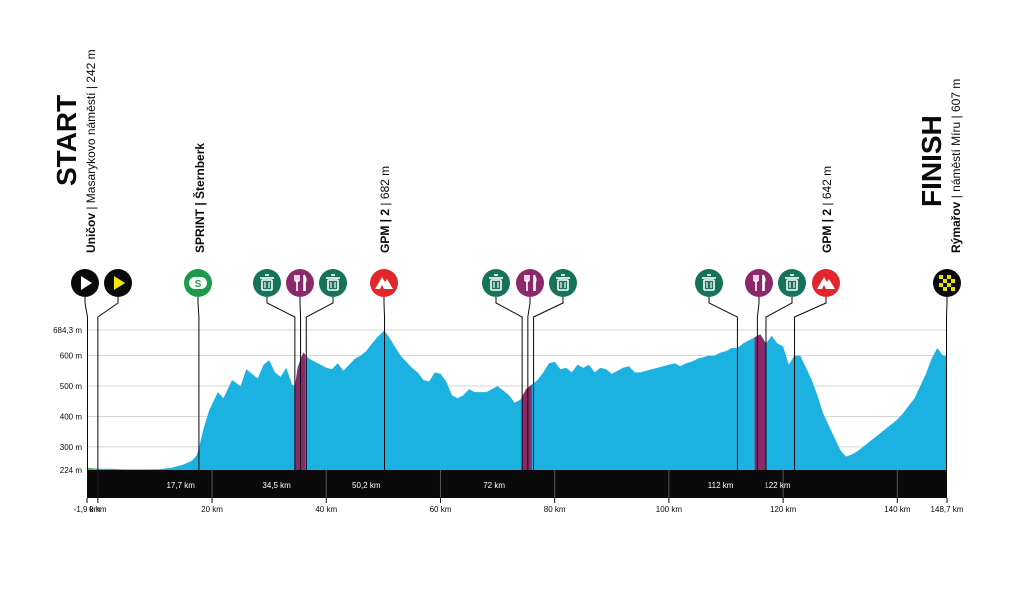 The height and width of the screenshot is (594, 1024). What do you see at coordinates (87, 509) in the screenshot?
I see `x-tick-label-0: -1,9 km` at bounding box center [87, 509].